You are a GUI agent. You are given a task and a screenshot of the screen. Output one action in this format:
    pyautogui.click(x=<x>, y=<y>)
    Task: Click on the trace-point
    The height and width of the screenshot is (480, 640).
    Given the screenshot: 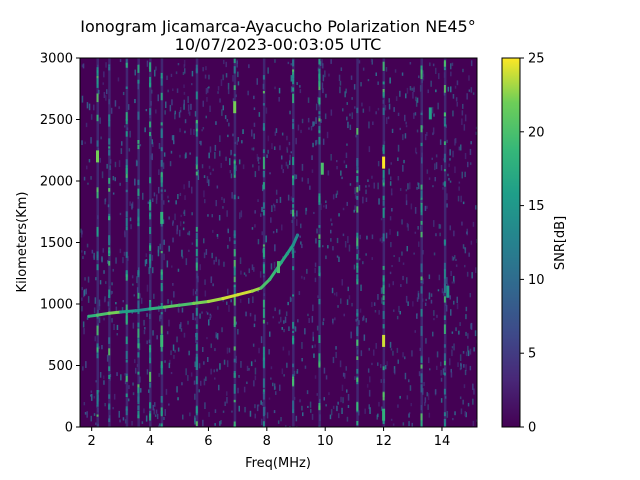 What is the action you would take?
    pyautogui.click(x=252, y=291)
    